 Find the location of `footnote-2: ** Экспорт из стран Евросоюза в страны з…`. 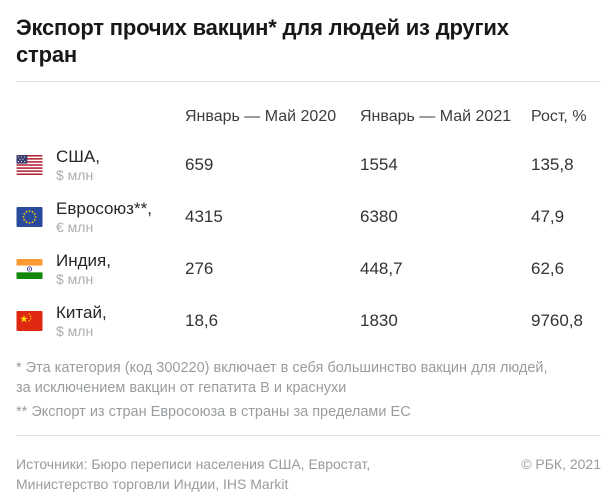

footnote-2: ** Экспорт из стран Евросоюза в страны з… is located at coordinates (213, 412).